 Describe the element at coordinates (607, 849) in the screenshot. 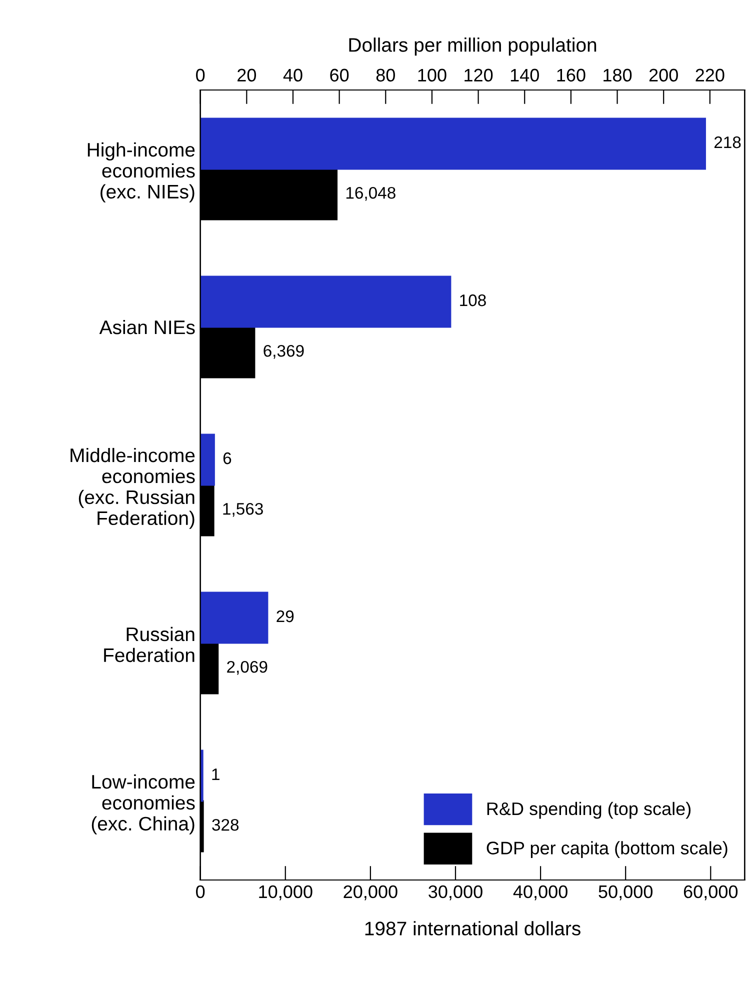

I see `legend-label: GDP per capita (bottom scale)` at that location.